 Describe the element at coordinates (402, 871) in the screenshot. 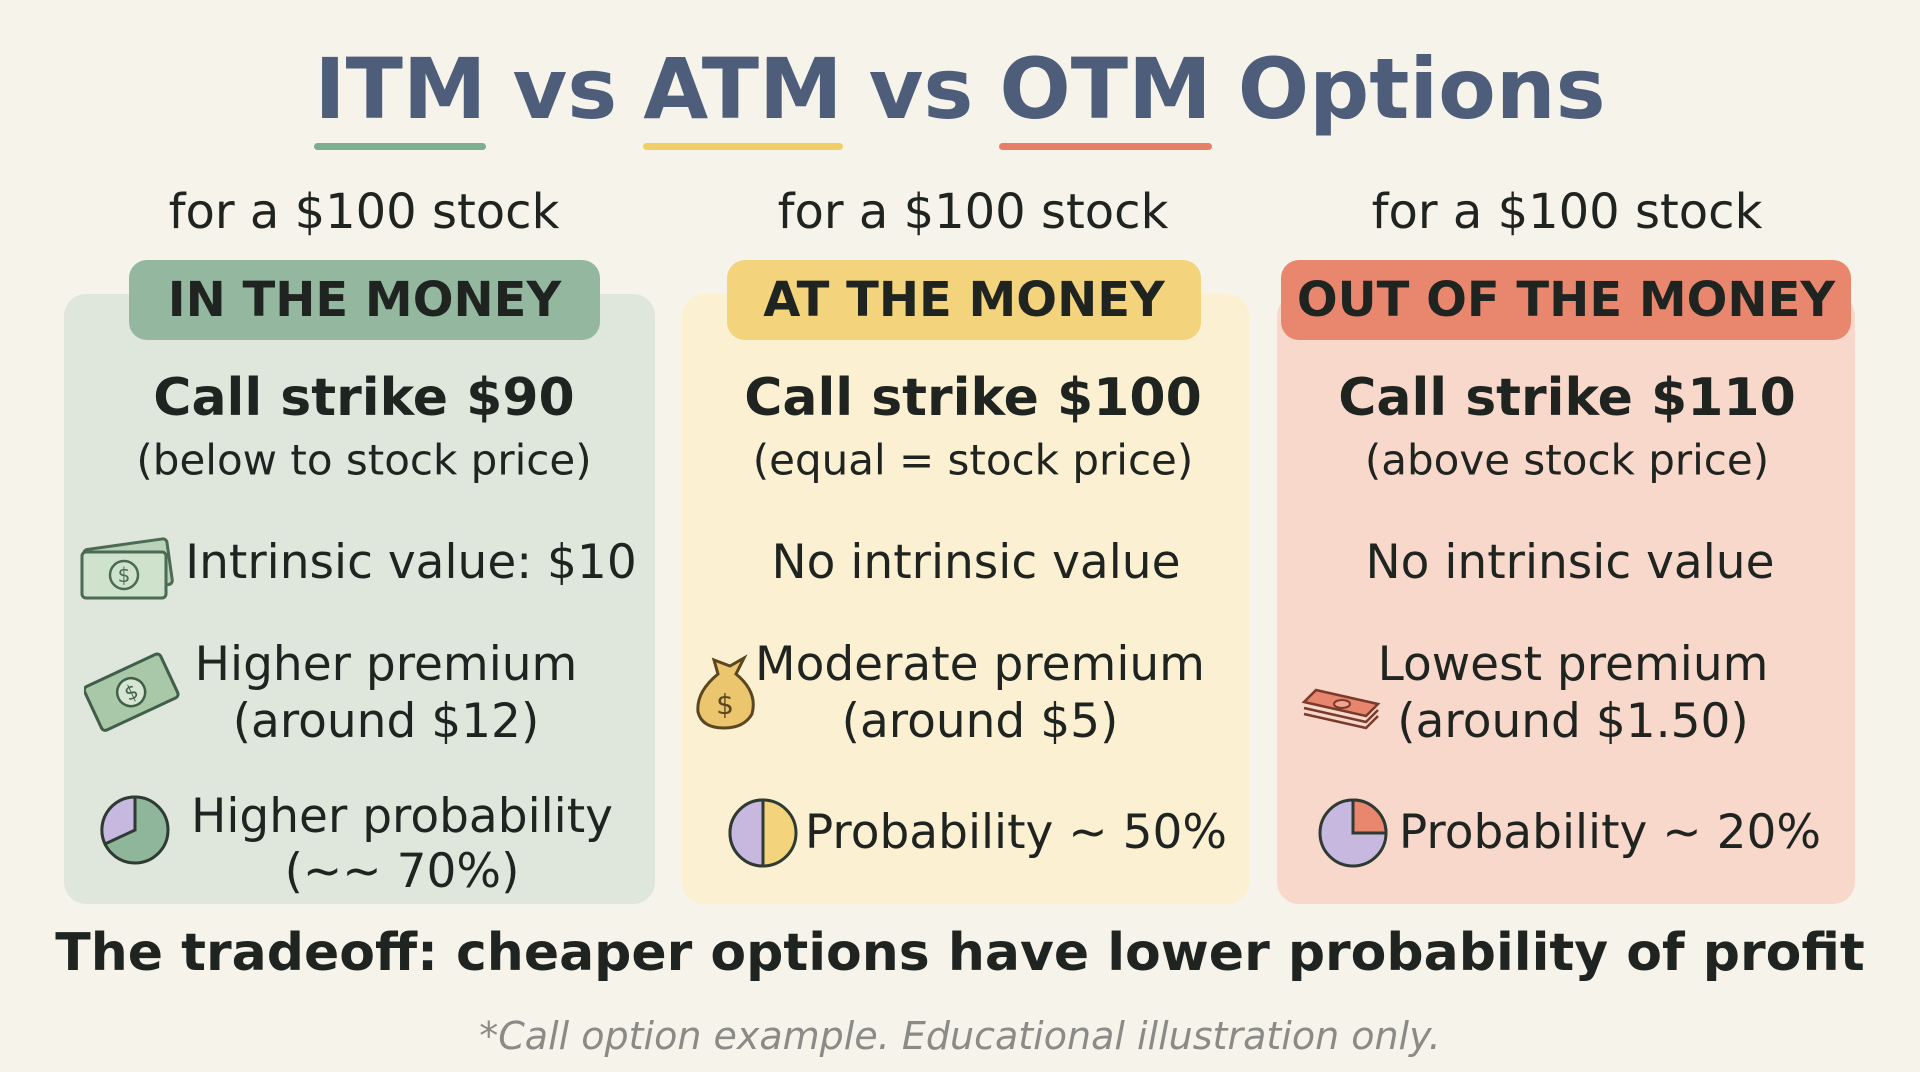

I see `probability: (~~ 70%)` at that location.